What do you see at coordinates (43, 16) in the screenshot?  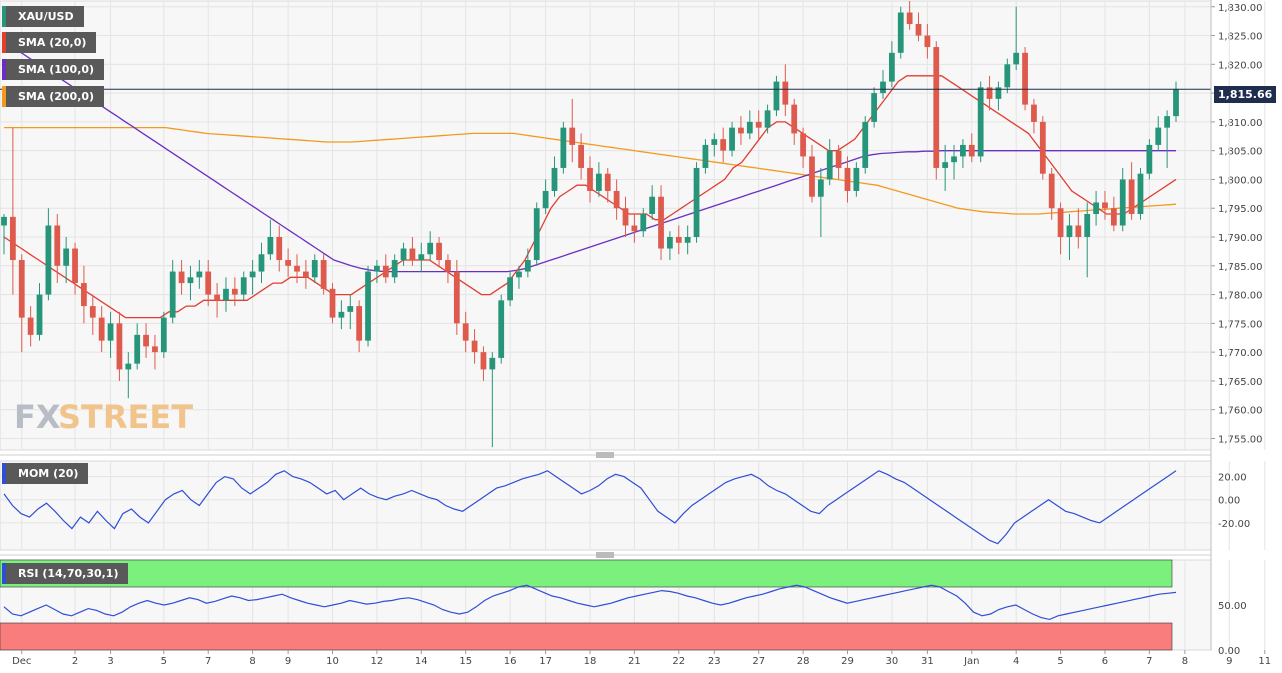 I see `legend-symbol: XAU/USD` at bounding box center [43, 16].